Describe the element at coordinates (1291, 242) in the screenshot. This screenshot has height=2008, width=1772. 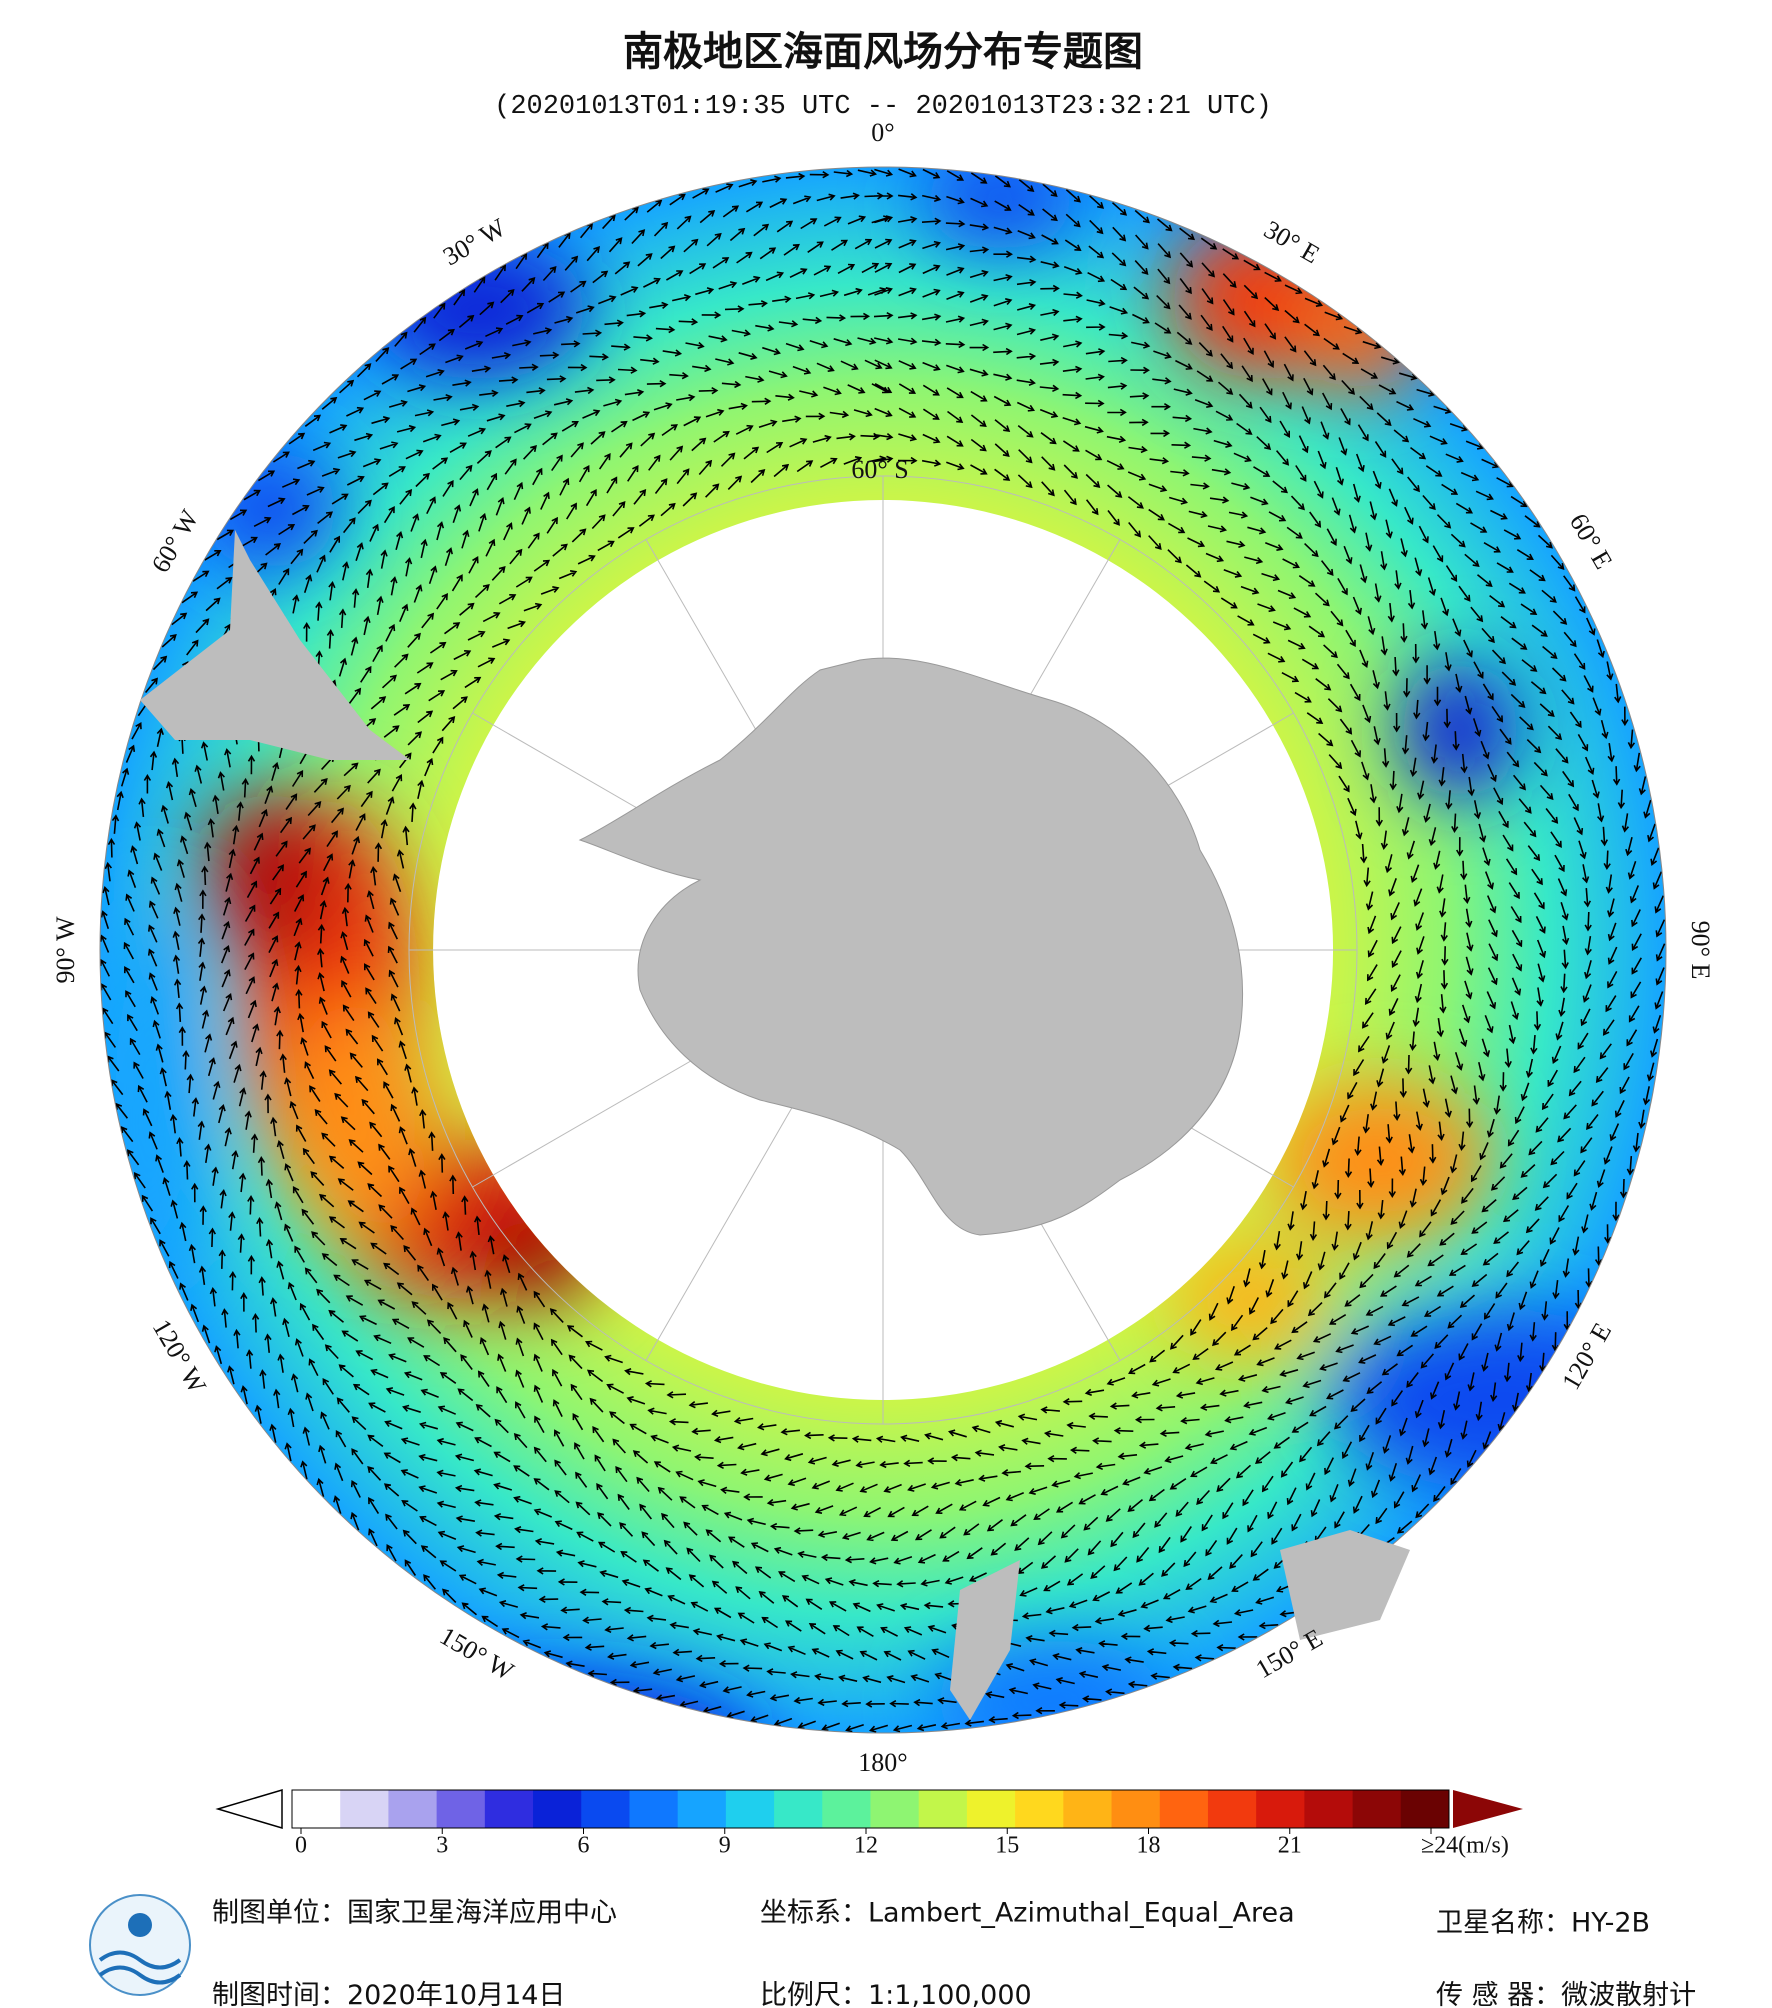
I see `longitude-label: 30° E` at that location.